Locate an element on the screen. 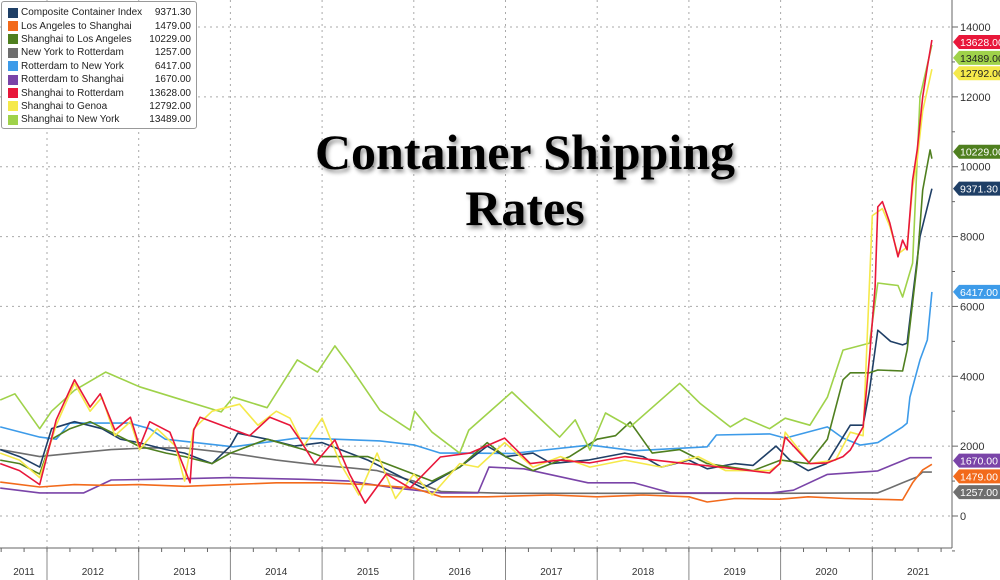 The width and height of the screenshot is (1000, 580). chart-title: Container Shipping Rates is located at coordinates (525, 180).